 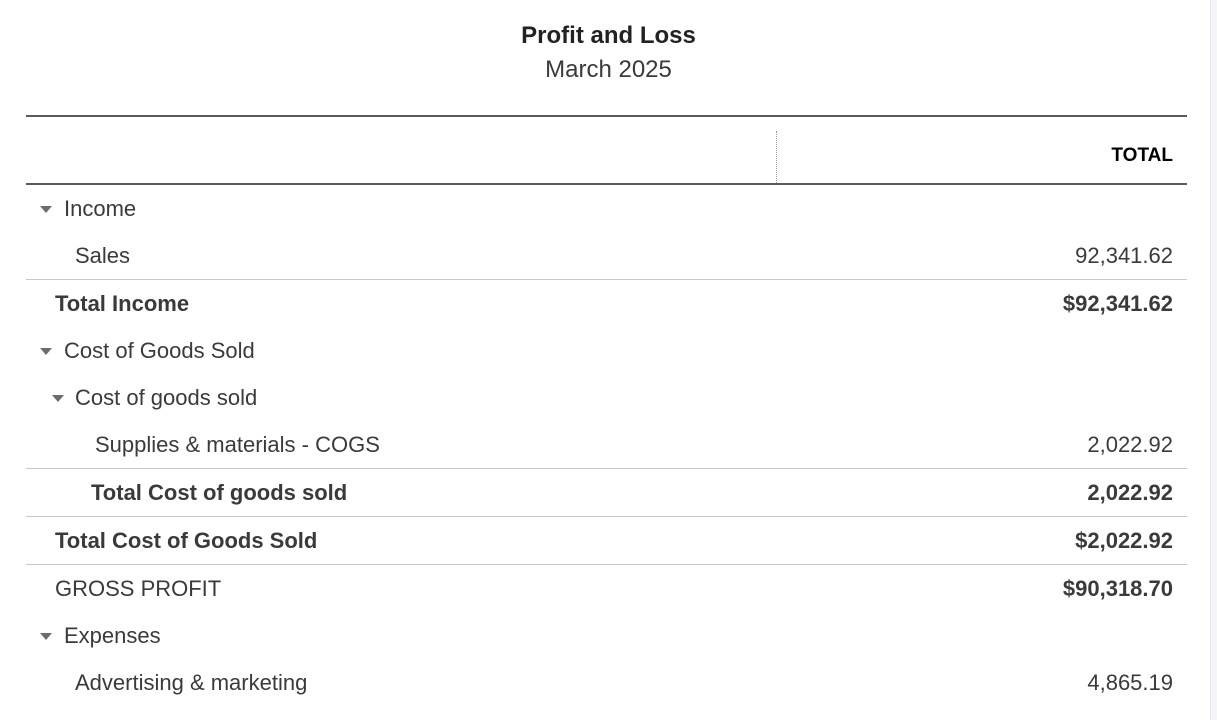 What do you see at coordinates (606, 150) in the screenshot?
I see `table-header: TOTAL` at bounding box center [606, 150].